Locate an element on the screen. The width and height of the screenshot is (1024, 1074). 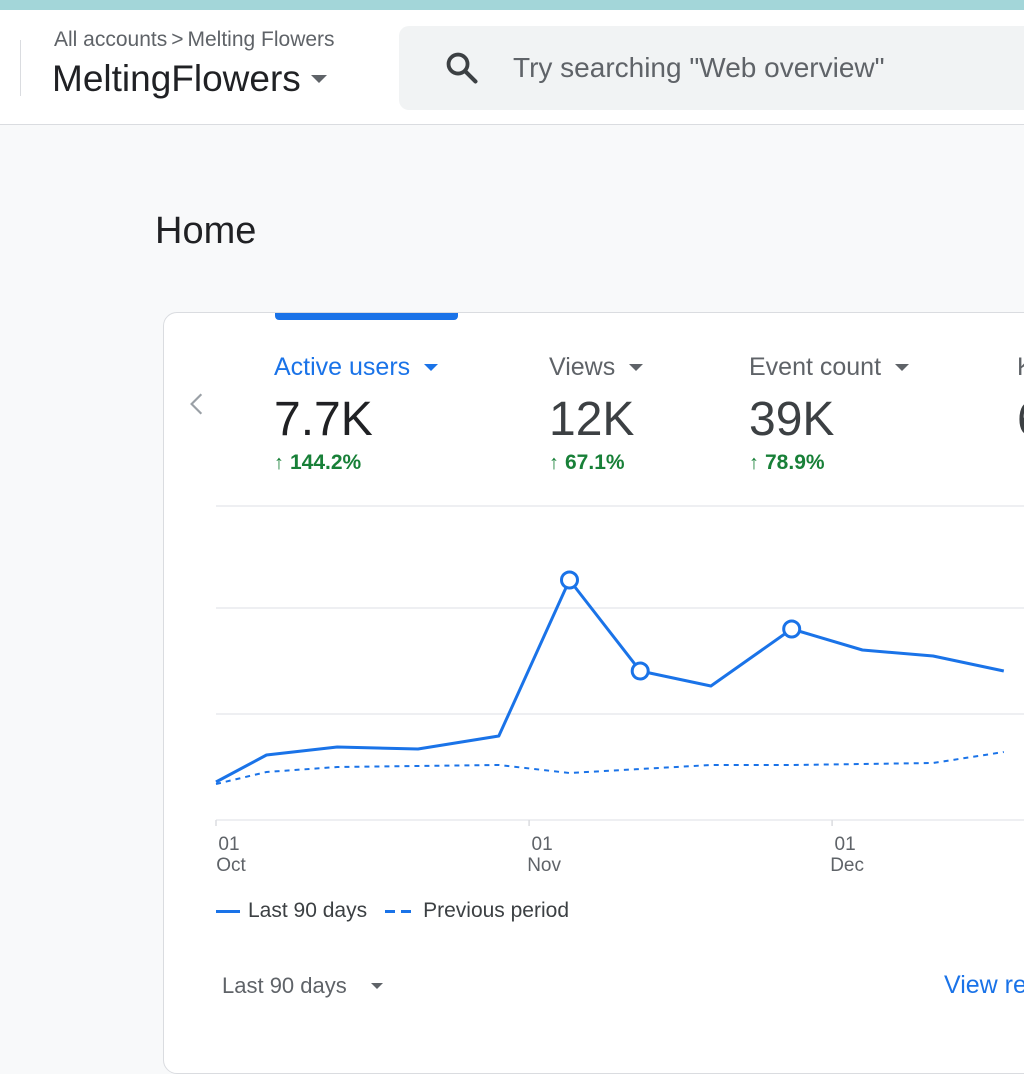
top-accent-strip is located at coordinates (512, 5).